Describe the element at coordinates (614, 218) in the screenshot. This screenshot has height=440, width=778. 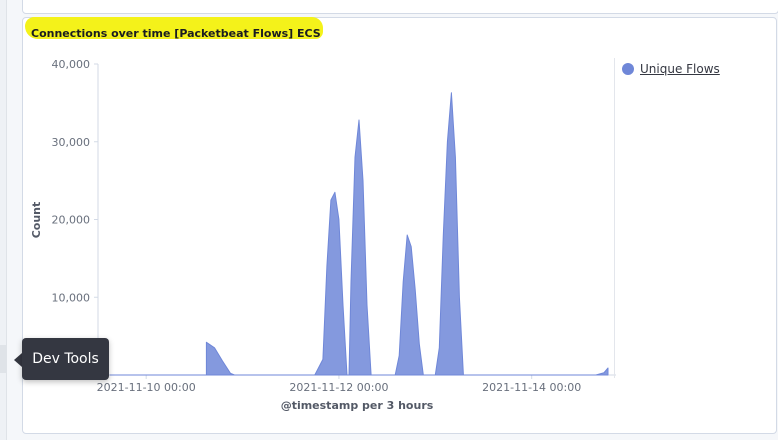
I see `legend-divider` at that location.